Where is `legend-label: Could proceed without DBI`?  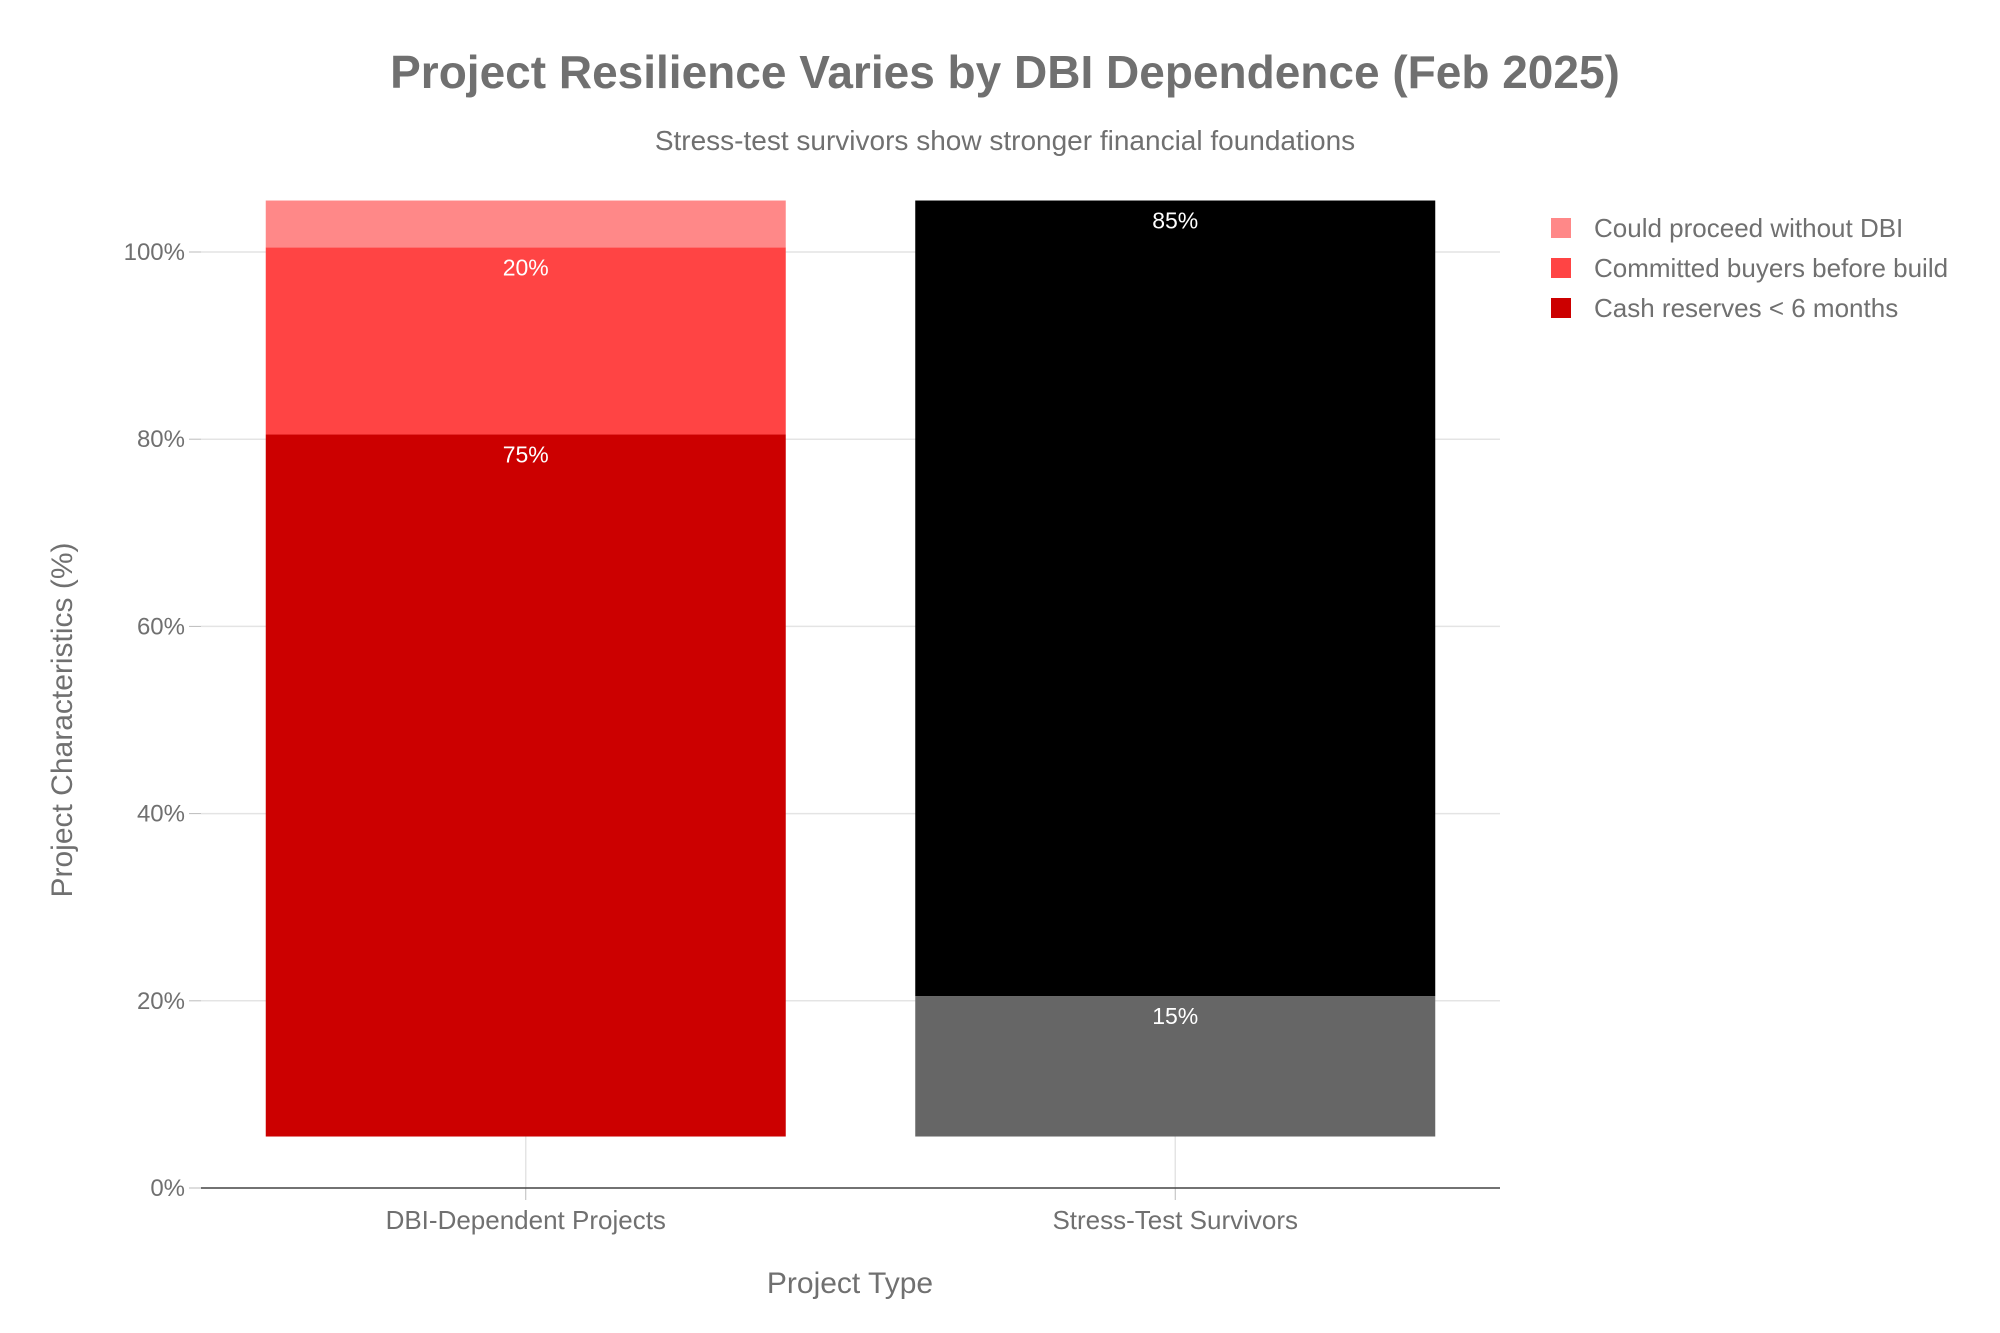
legend-label: Could proceed without DBI is located at coordinates (1748, 228).